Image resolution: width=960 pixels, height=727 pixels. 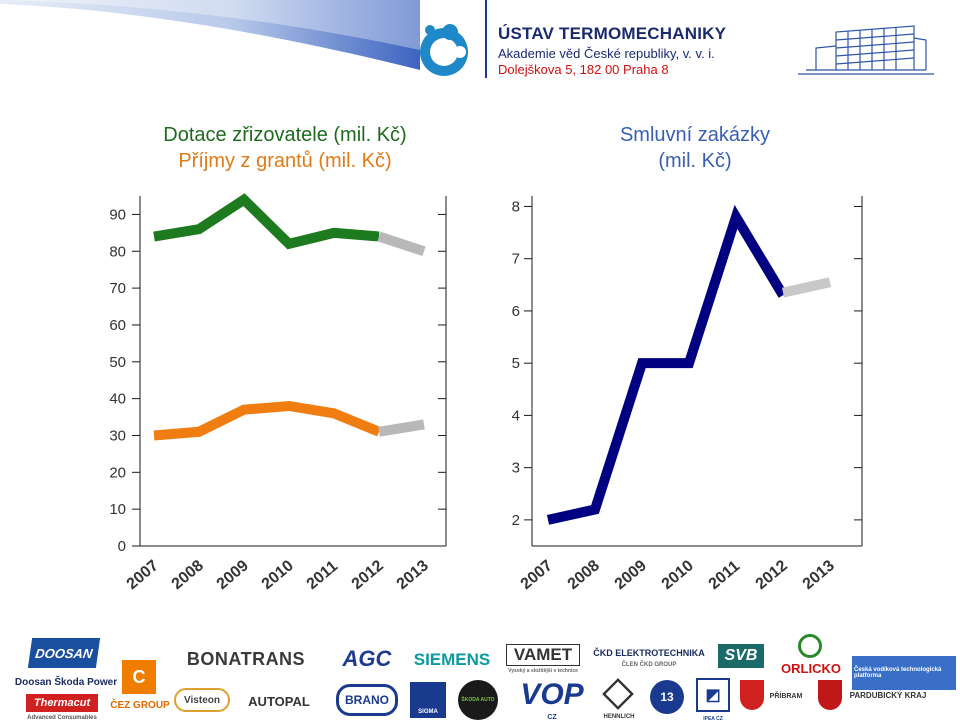 I want to click on left-chart-ytick-label: 40, so click(x=117, y=399).